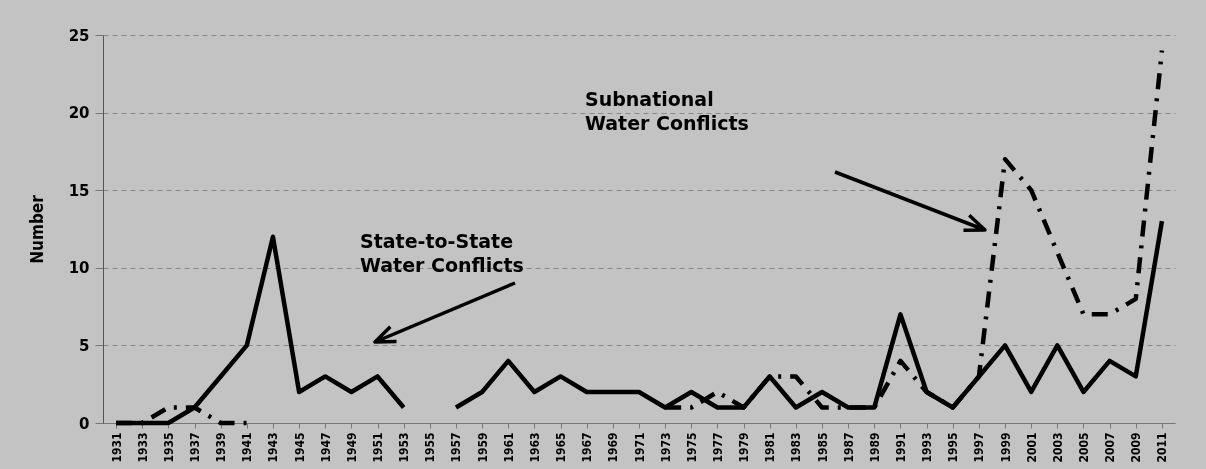 Image resolution: width=1206 pixels, height=469 pixels. I want to click on x-tick-label: 2011, so click(1162, 447).